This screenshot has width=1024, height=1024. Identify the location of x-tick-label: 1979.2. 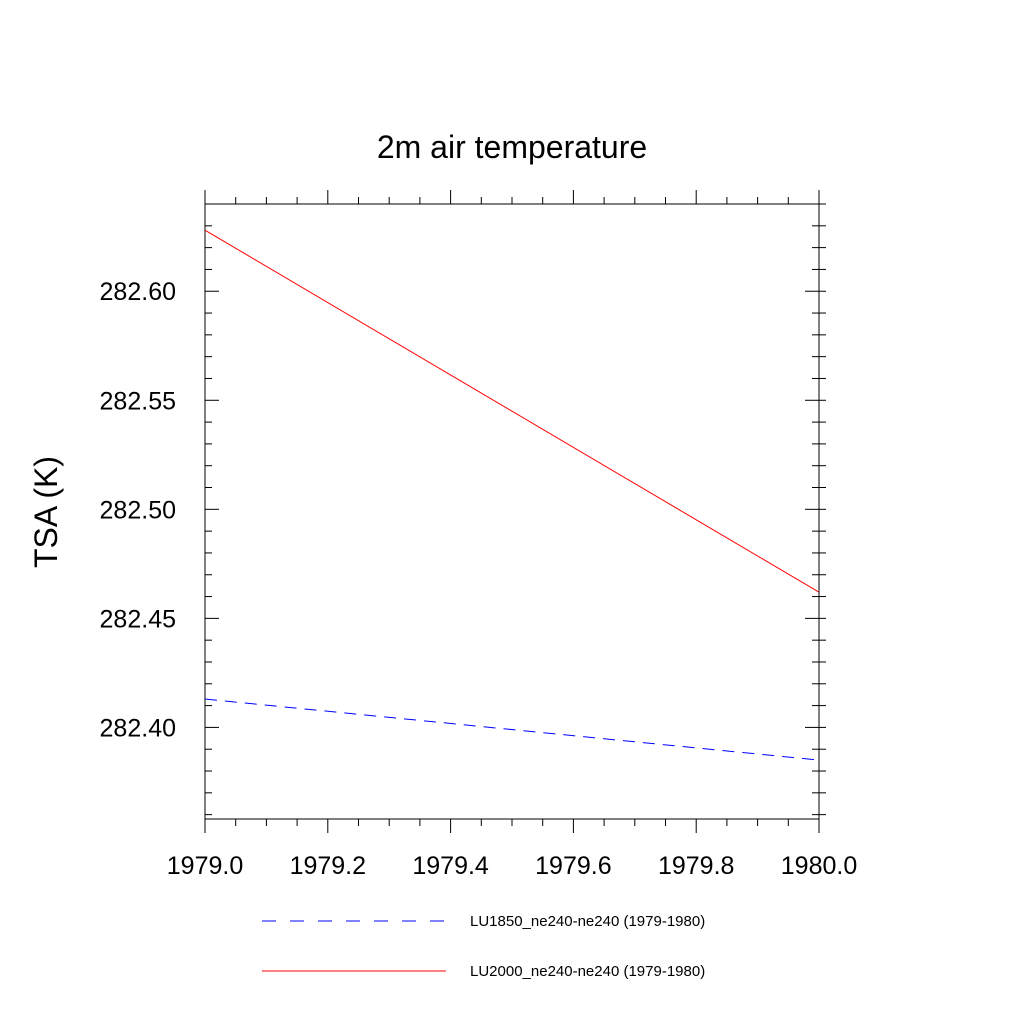
(328, 866).